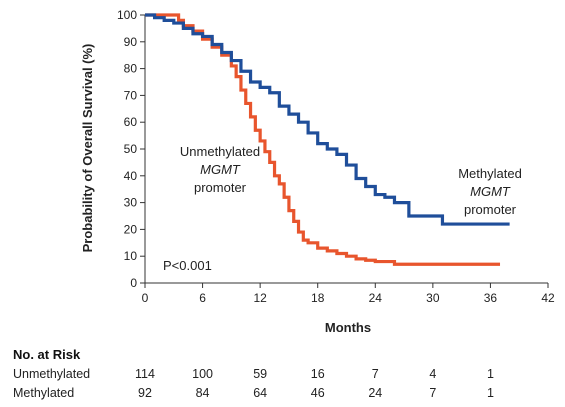  I want to click on y-tick-label: 80, so click(131, 69).